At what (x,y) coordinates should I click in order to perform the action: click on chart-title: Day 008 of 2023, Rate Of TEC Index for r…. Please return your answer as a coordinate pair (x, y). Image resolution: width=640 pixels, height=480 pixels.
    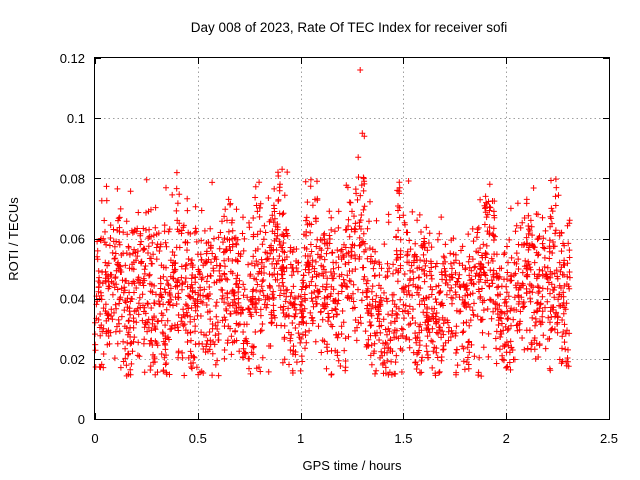
    Looking at the image, I should click on (349, 27).